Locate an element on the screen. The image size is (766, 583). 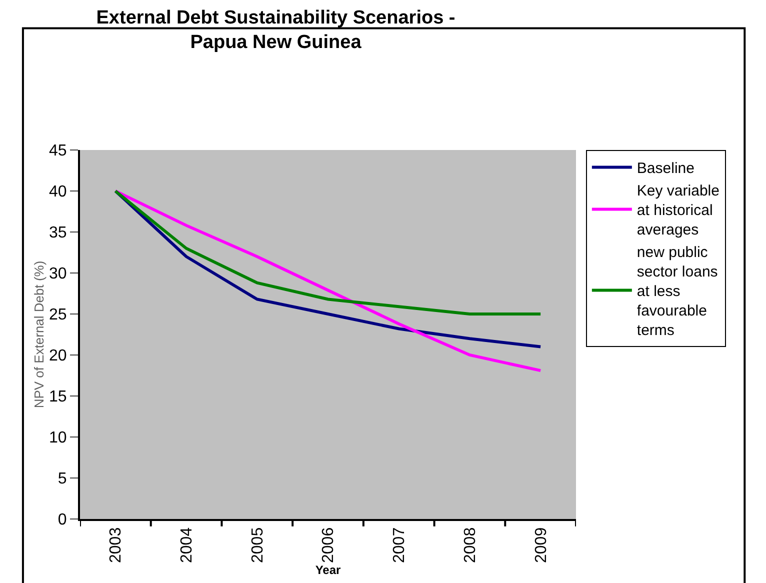
y-tick-label: 45 is located at coordinates (58, 151).